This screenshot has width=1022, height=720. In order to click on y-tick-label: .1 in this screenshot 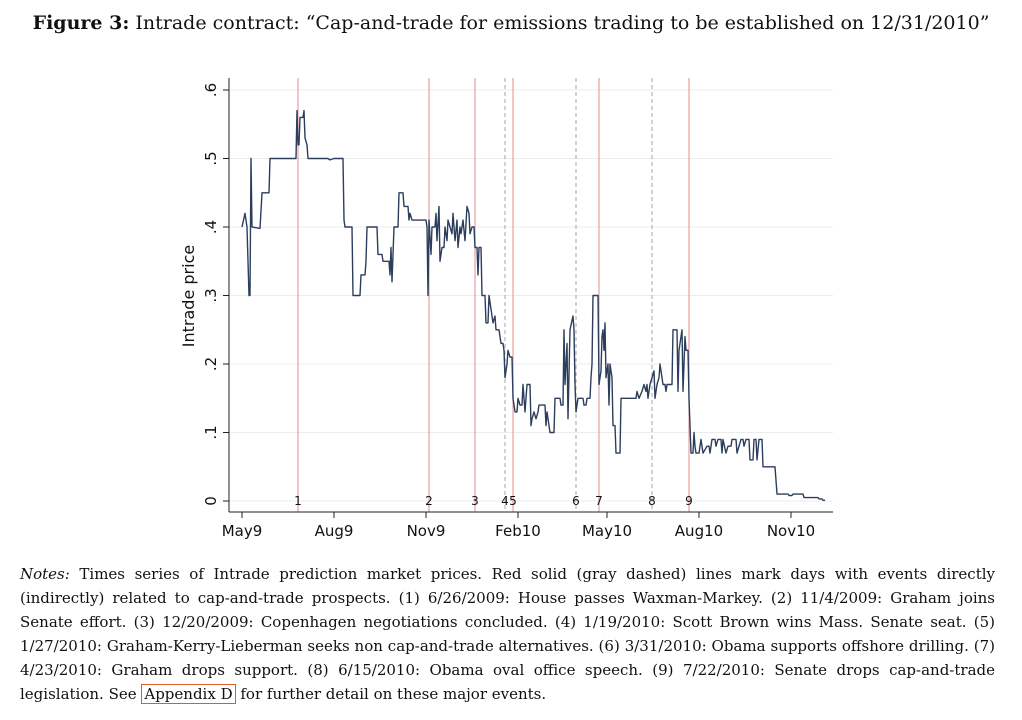, I will do `click(211, 432)`.